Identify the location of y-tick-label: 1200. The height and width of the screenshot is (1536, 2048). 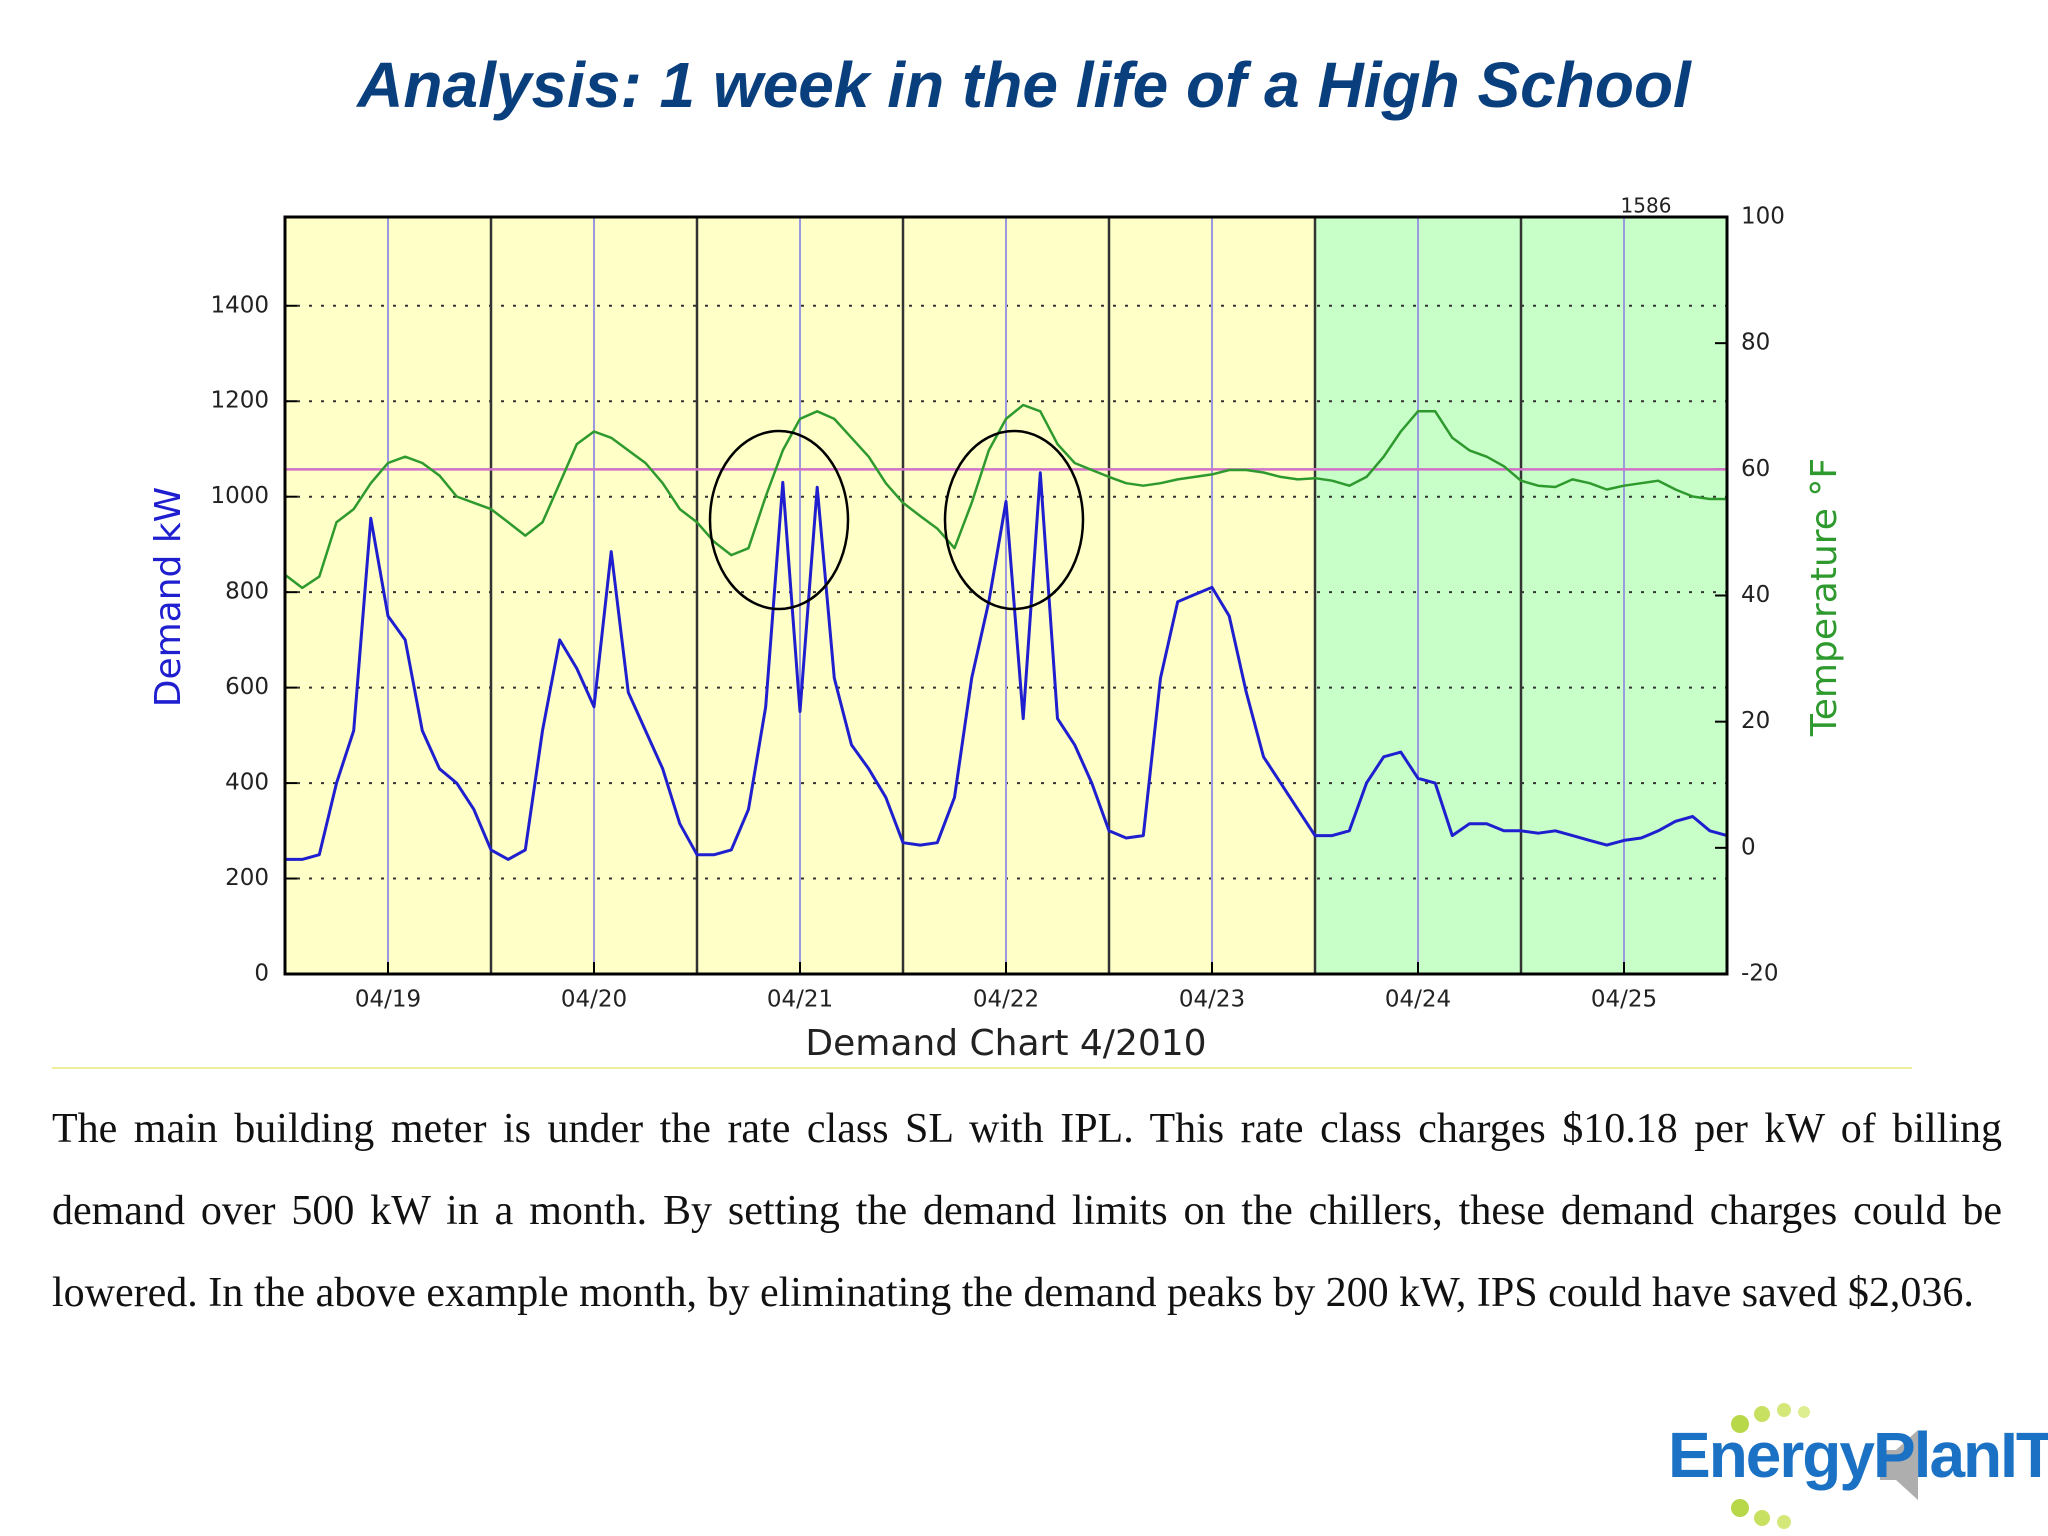
(239, 401).